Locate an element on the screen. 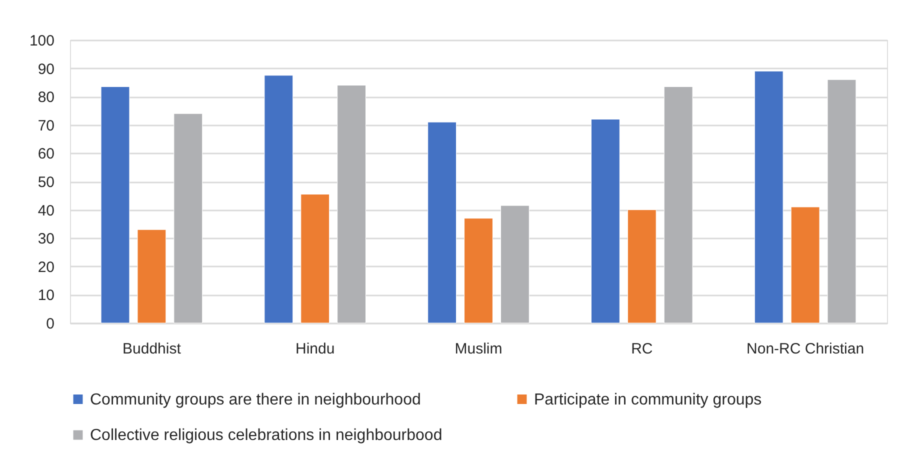 The width and height of the screenshot is (903, 459). legend-label: Collective religious celebrations in neighbourbood is located at coordinates (266, 435).